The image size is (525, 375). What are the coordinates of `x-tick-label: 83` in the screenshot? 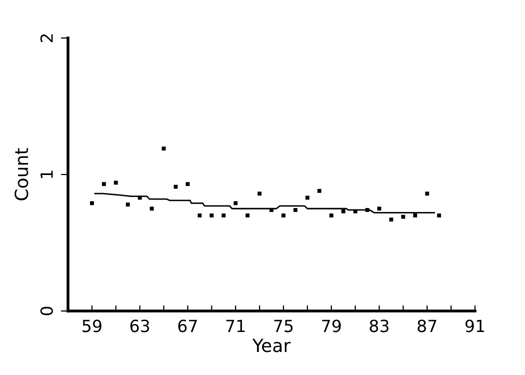 It's located at (379, 326).